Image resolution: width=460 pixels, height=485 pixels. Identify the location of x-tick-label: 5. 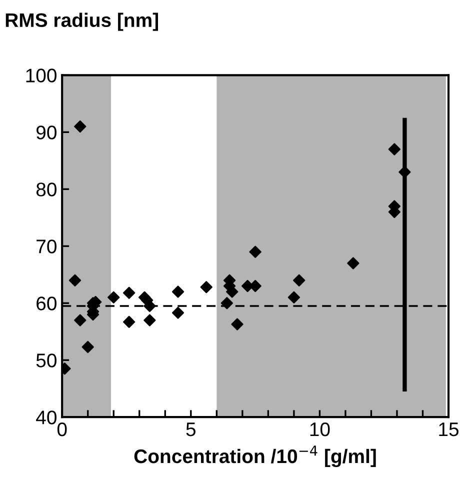
(191, 429).